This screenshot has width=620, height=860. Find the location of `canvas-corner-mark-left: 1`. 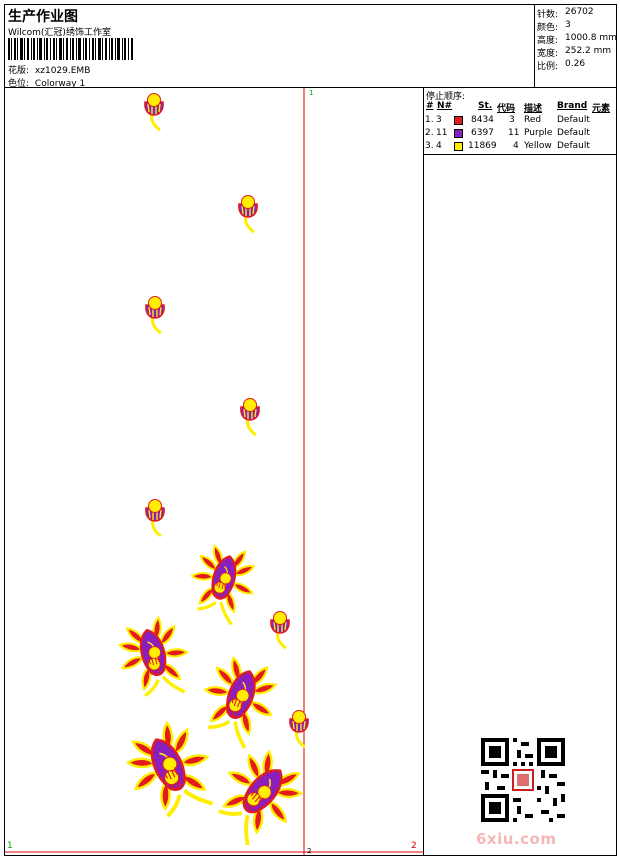

canvas-corner-mark-left: 1 is located at coordinates (10, 846).